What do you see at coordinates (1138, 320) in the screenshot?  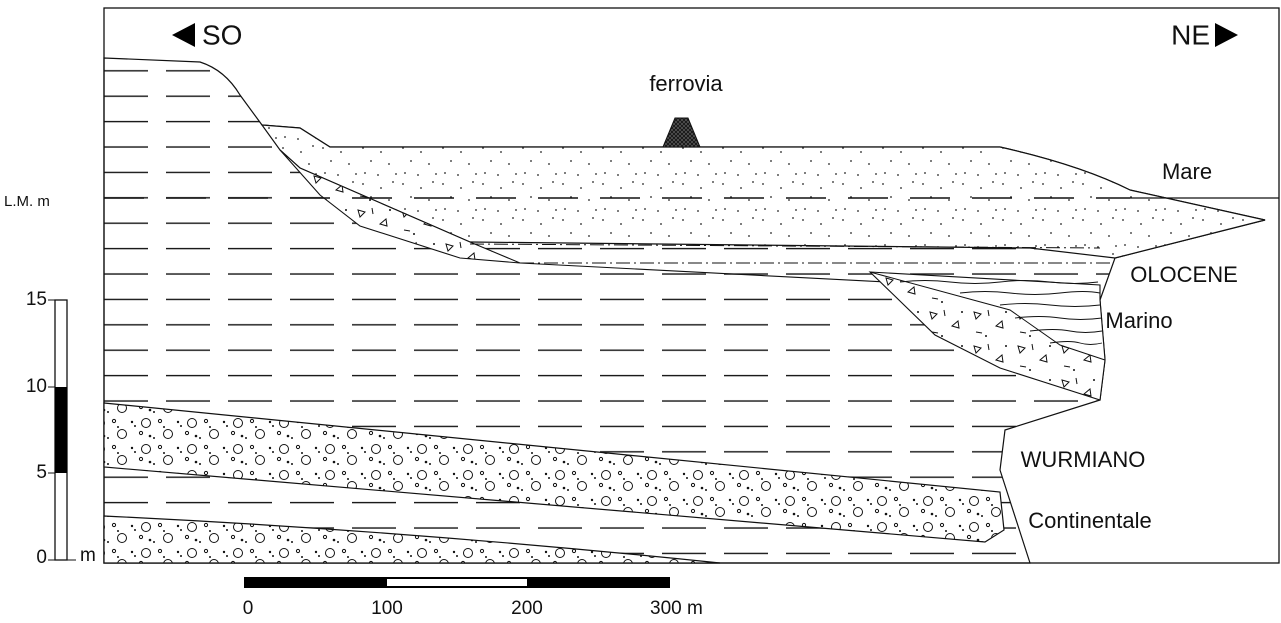 I see `label: Marino` at bounding box center [1138, 320].